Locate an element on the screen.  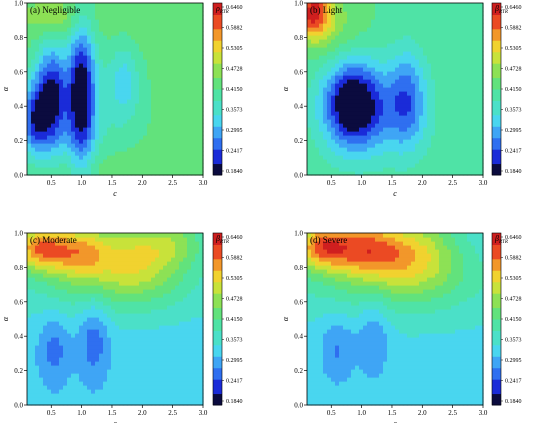
colorbar-segment is located at coordinates (217, 93).